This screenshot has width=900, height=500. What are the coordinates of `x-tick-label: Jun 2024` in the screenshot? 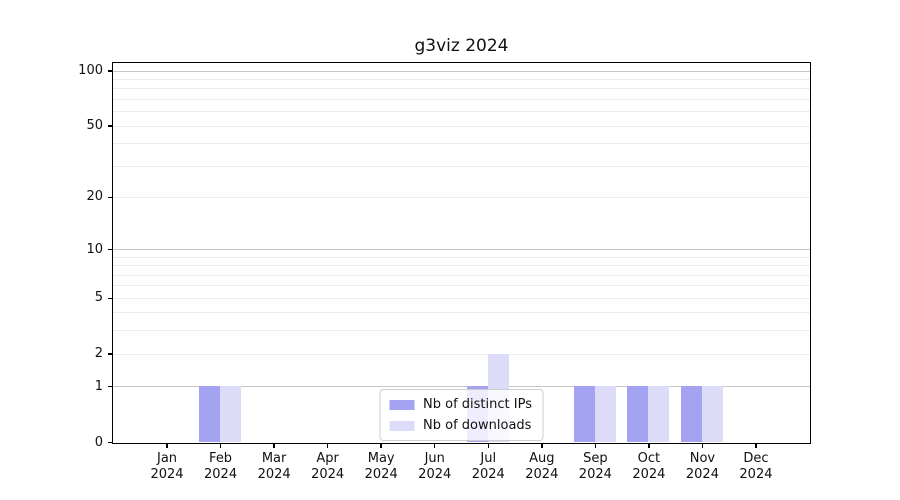 It's located at (435, 467).